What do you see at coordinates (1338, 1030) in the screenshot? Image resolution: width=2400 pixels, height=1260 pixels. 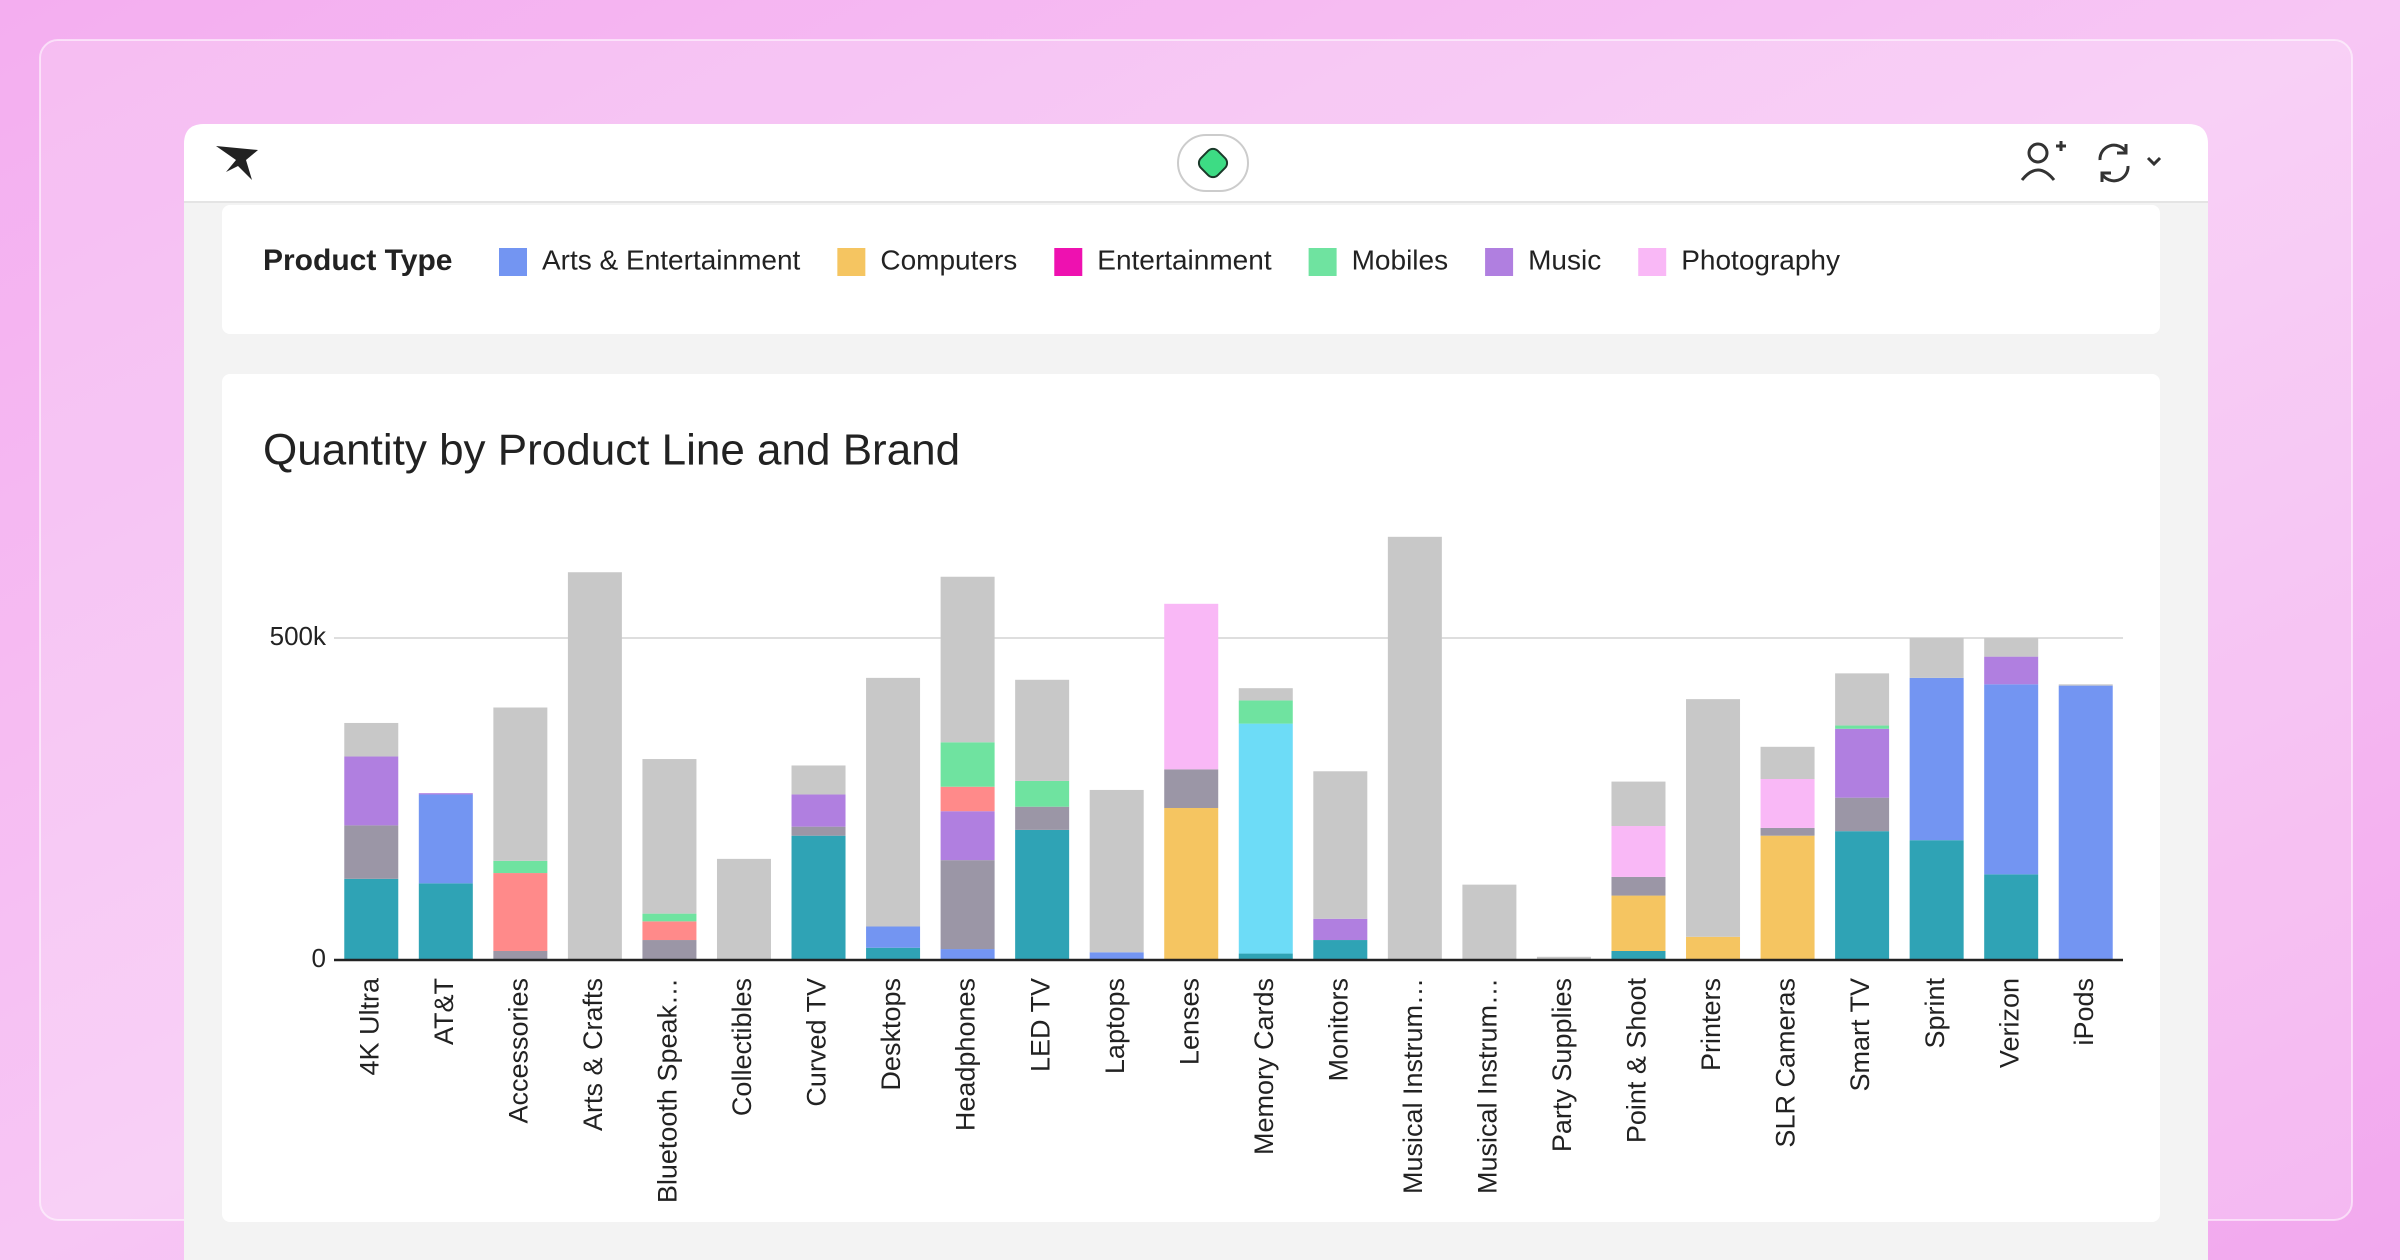 I see `x-tick-label: Monitors` at bounding box center [1338, 1030].